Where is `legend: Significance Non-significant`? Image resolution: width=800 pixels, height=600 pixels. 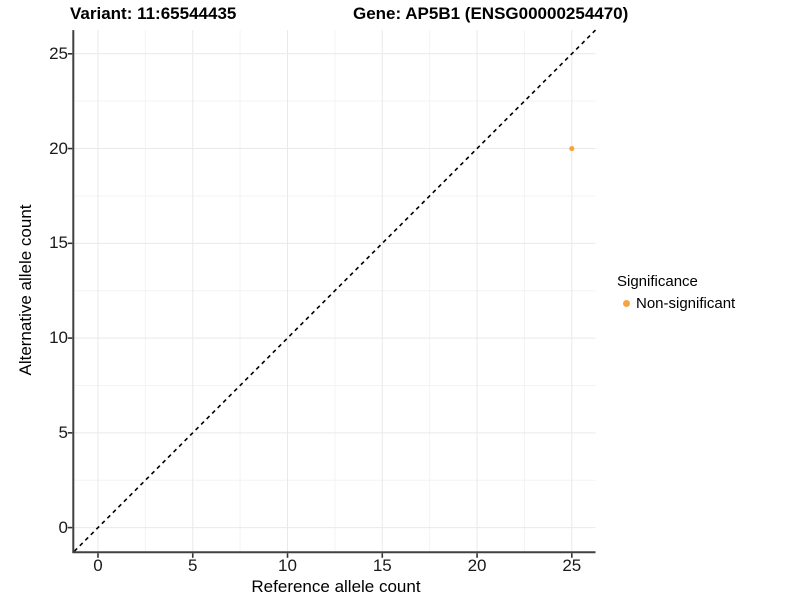 legend: Significance Non-significant is located at coordinates (676, 292).